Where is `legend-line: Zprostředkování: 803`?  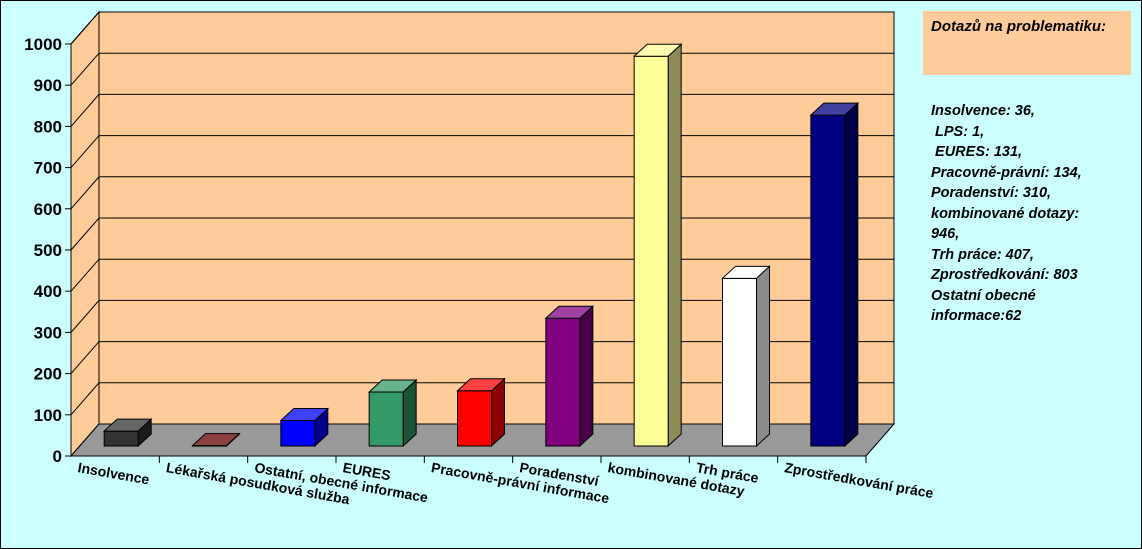 legend-line: Zprostředkování: 803 is located at coordinates (1004, 275).